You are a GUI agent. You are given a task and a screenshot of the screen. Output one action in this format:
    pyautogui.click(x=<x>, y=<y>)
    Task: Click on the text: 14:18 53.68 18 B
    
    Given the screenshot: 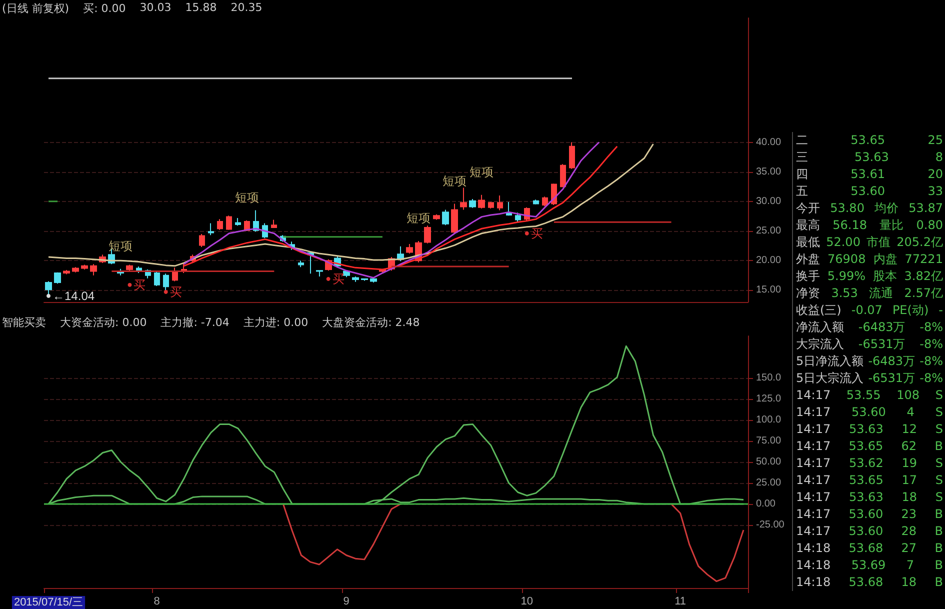 What is the action you would take?
    pyautogui.click(x=869, y=582)
    